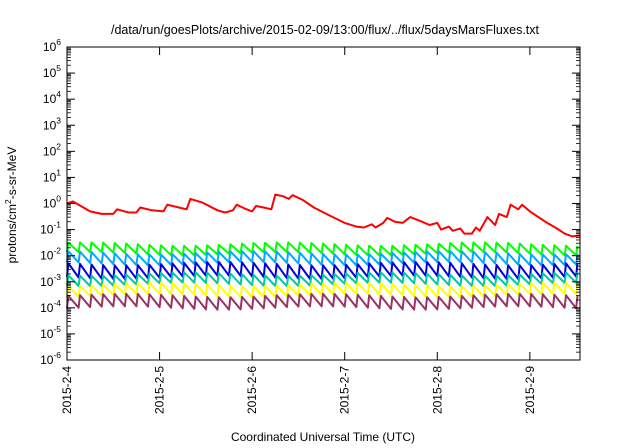  What do you see at coordinates (52, 45) in the screenshot?
I see `y-tick-label: 10⁶` at bounding box center [52, 45].